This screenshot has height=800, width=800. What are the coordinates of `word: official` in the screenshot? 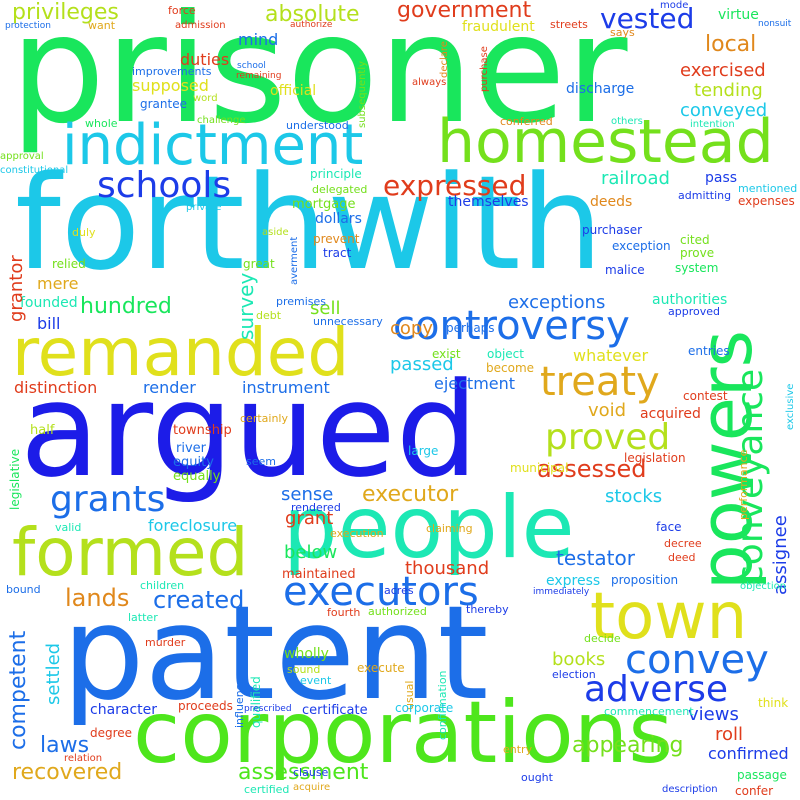 It's located at (293, 91).